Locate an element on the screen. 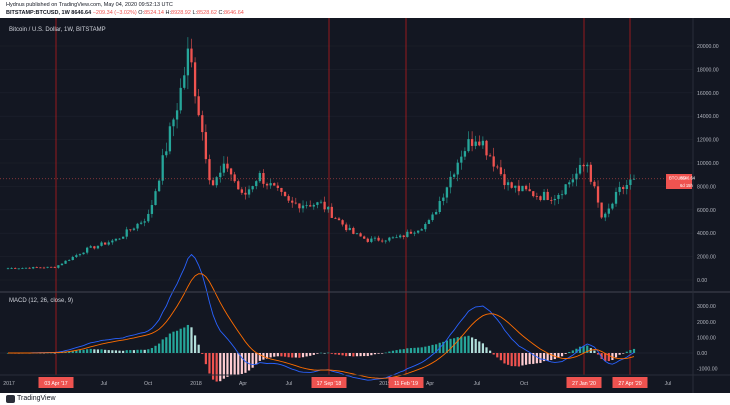 The image size is (730, 405). macd-axis: 3000.00 2000.00 1000.00 0.00 -1000.00 is located at coordinates (707, 338).